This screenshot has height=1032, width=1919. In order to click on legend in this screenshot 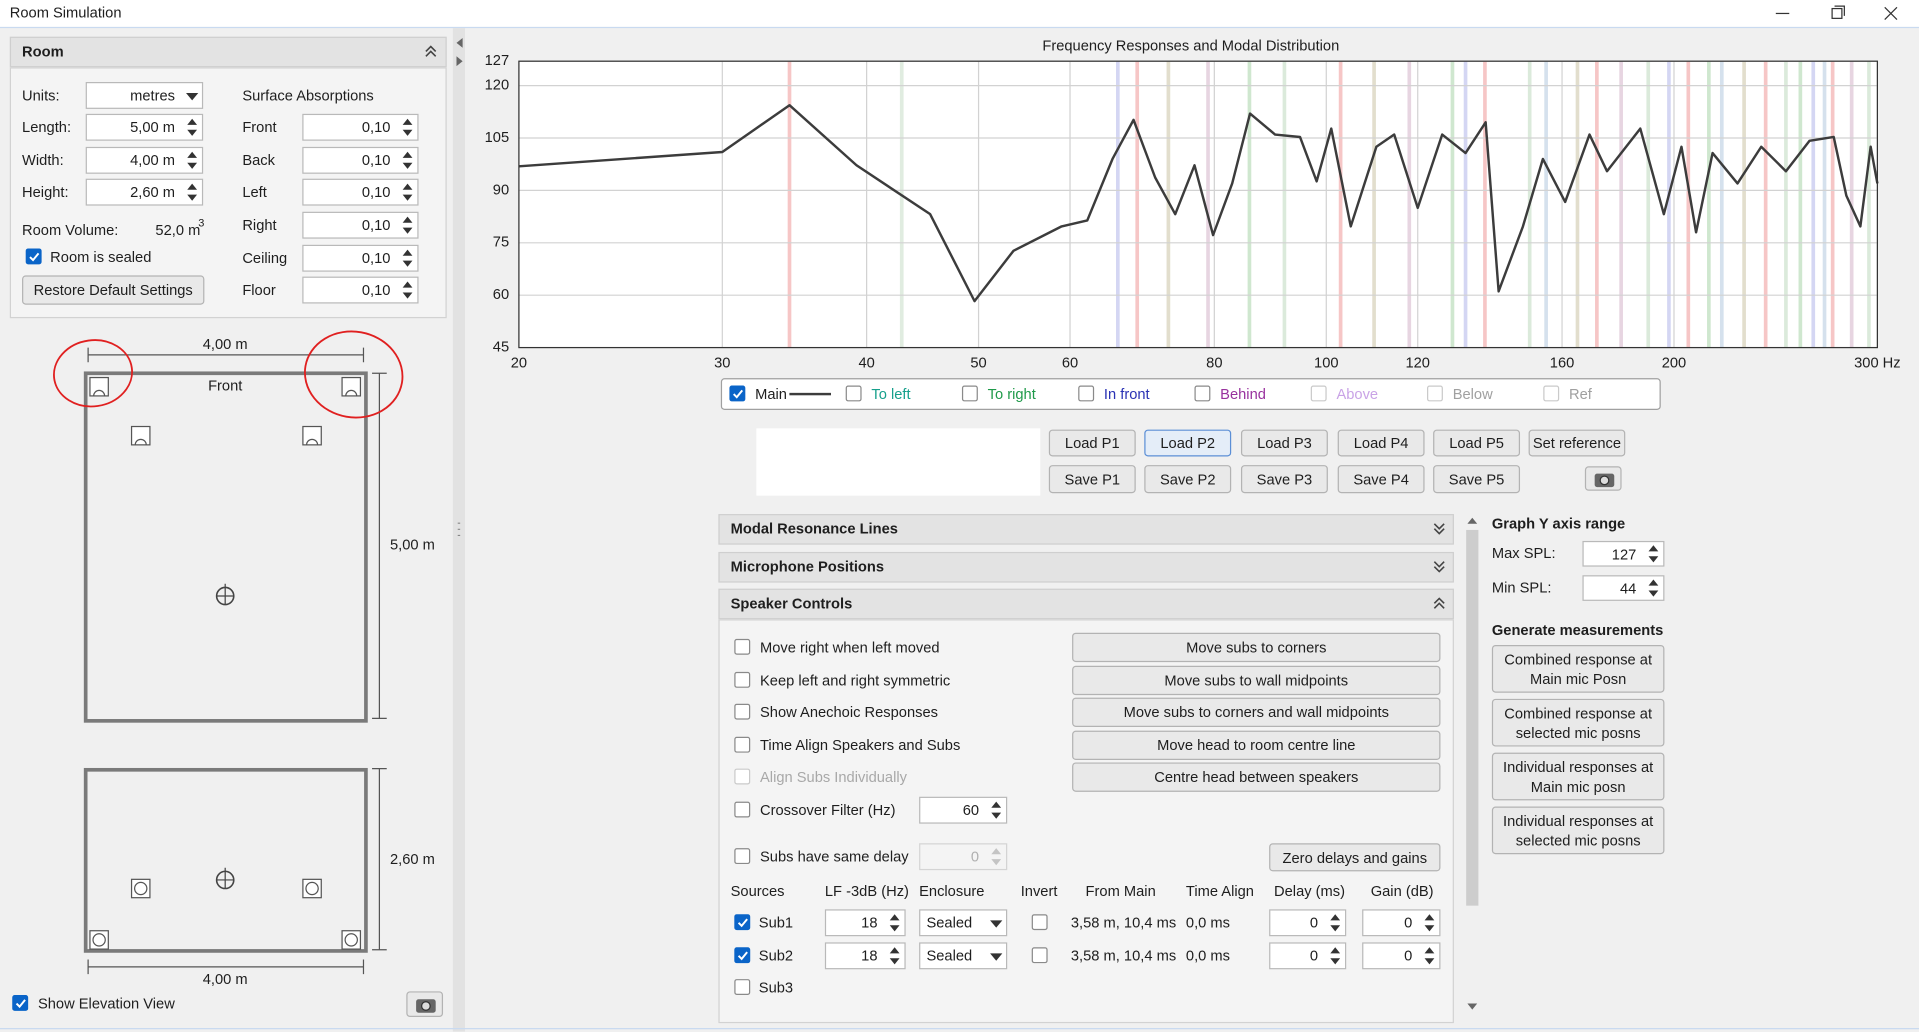, I will do `click(1190, 394)`.